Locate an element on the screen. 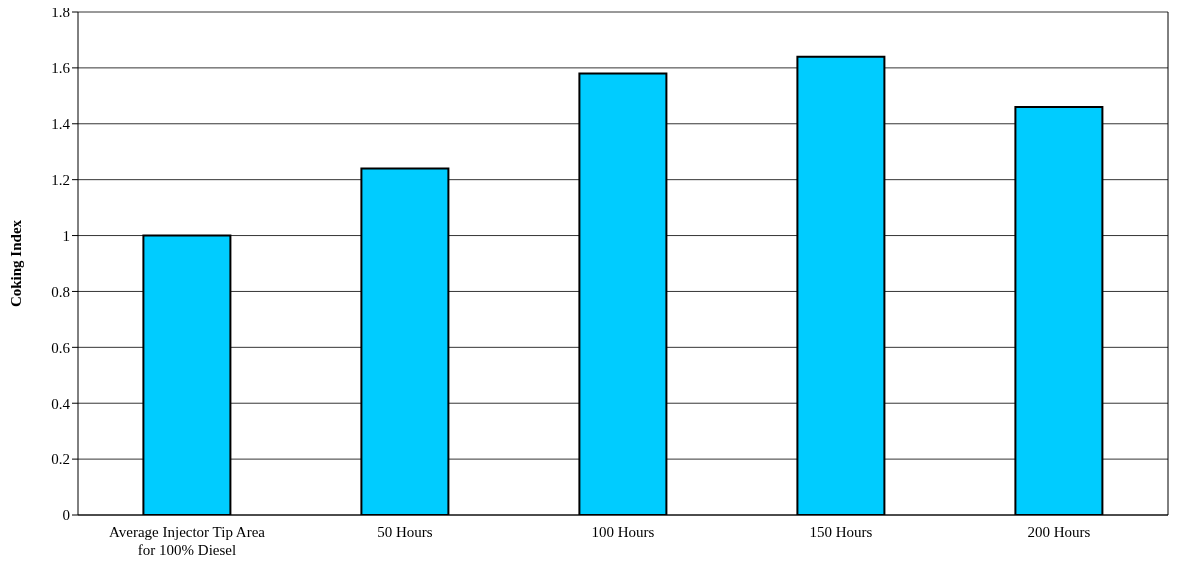 This screenshot has height=579, width=1179. y-tick-label: 1.6 is located at coordinates (61, 68).